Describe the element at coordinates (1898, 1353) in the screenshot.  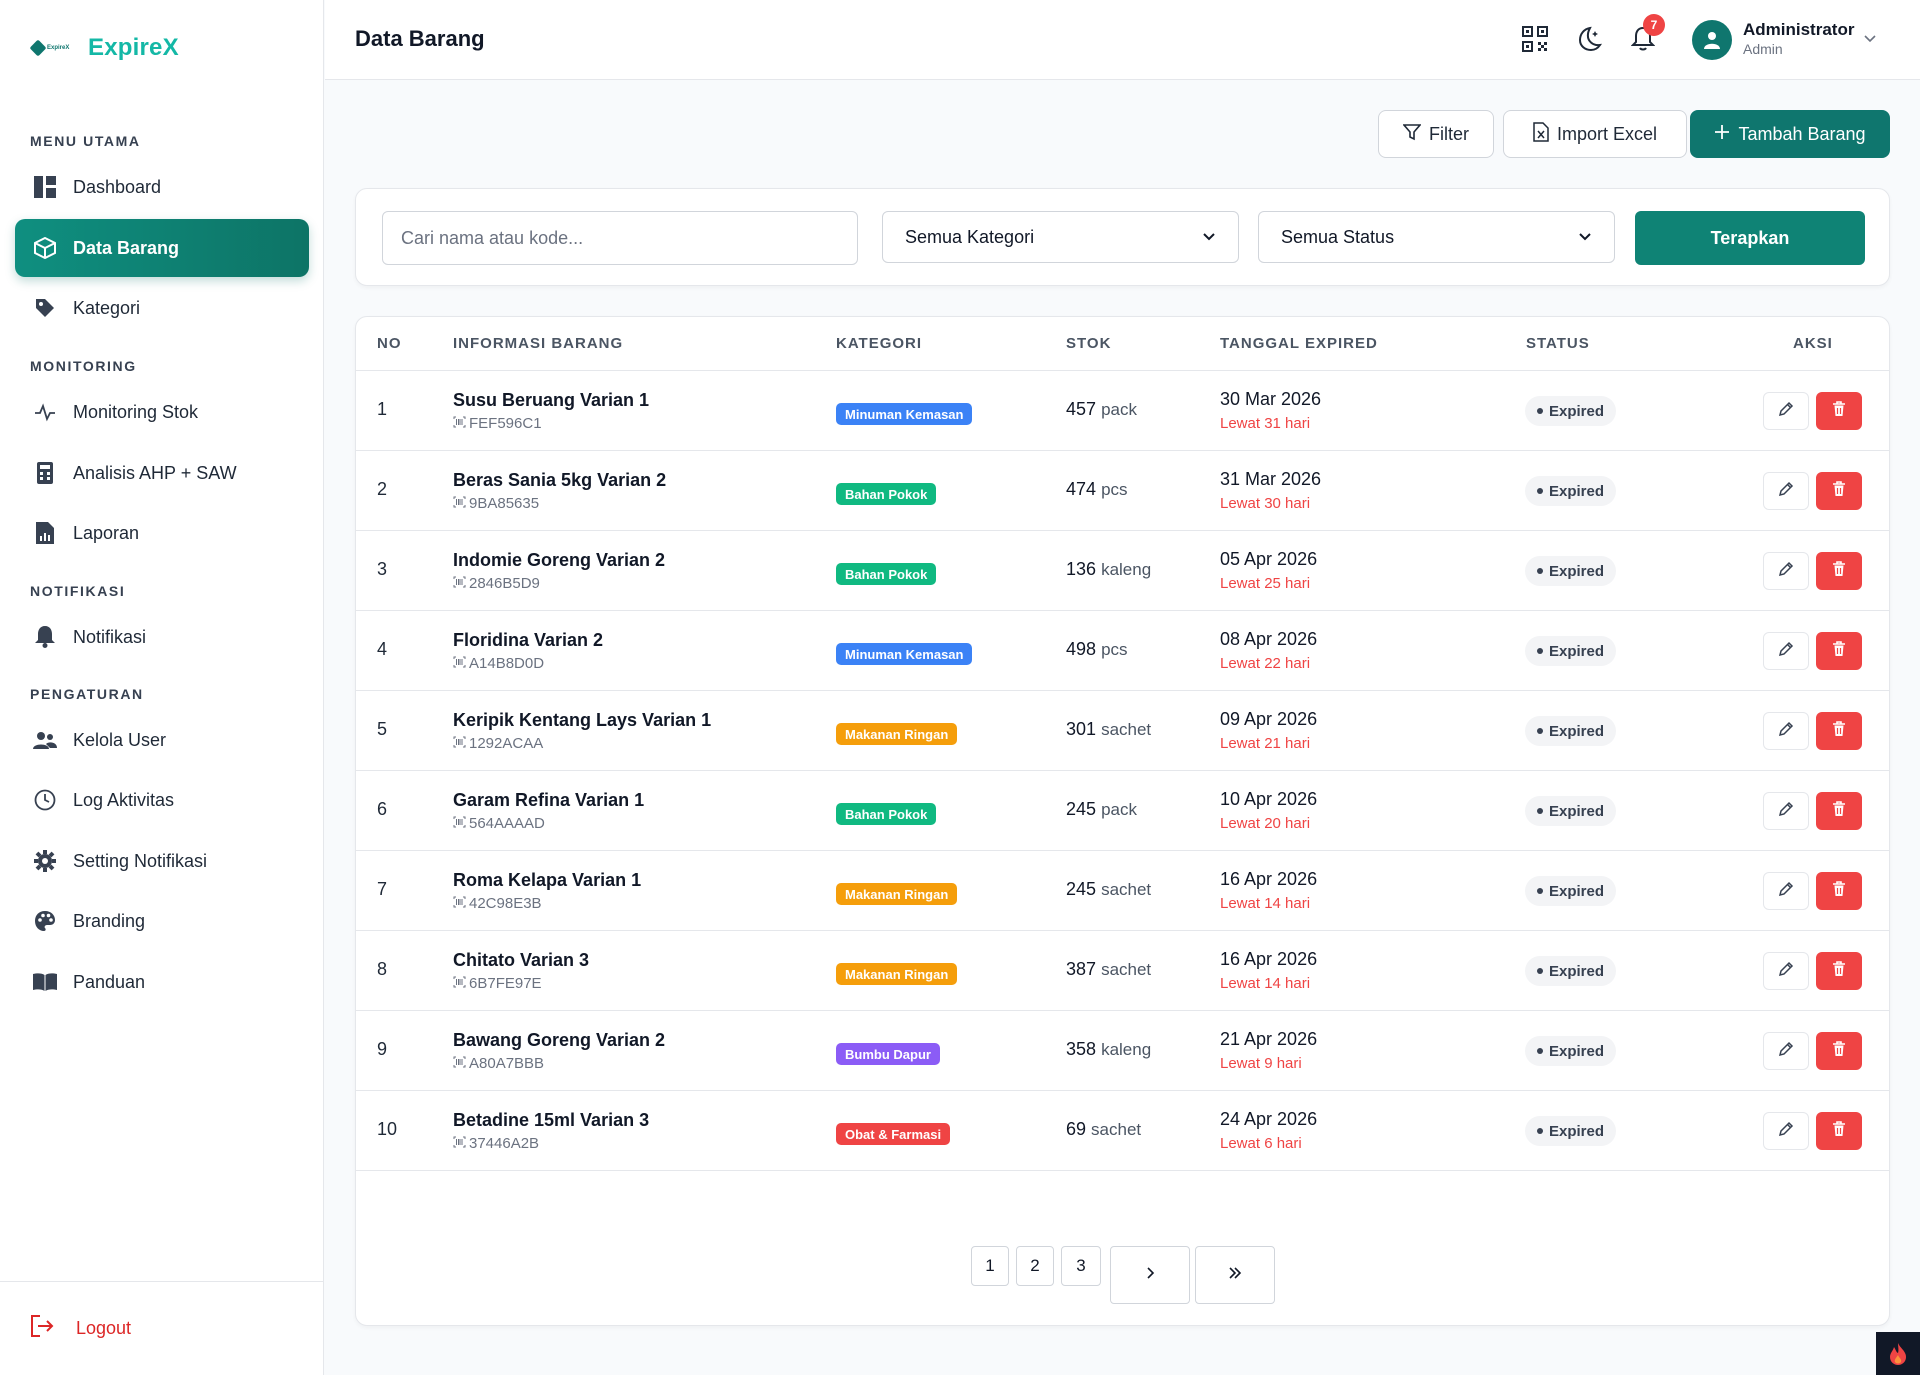
I see `flame-icon` at that location.